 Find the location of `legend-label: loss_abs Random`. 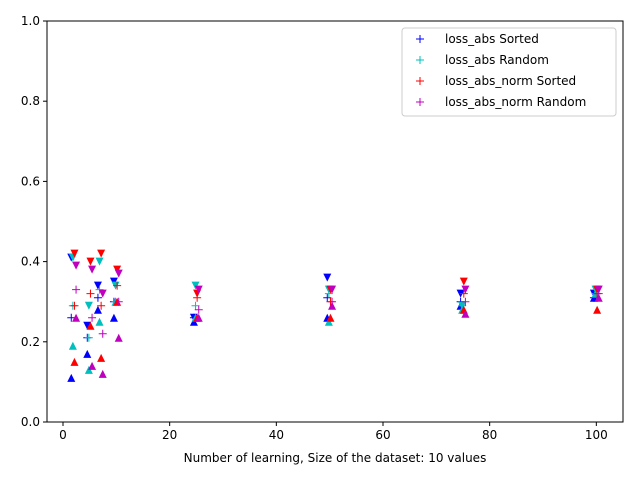

legend-label: loss_abs Random is located at coordinates (497, 60).